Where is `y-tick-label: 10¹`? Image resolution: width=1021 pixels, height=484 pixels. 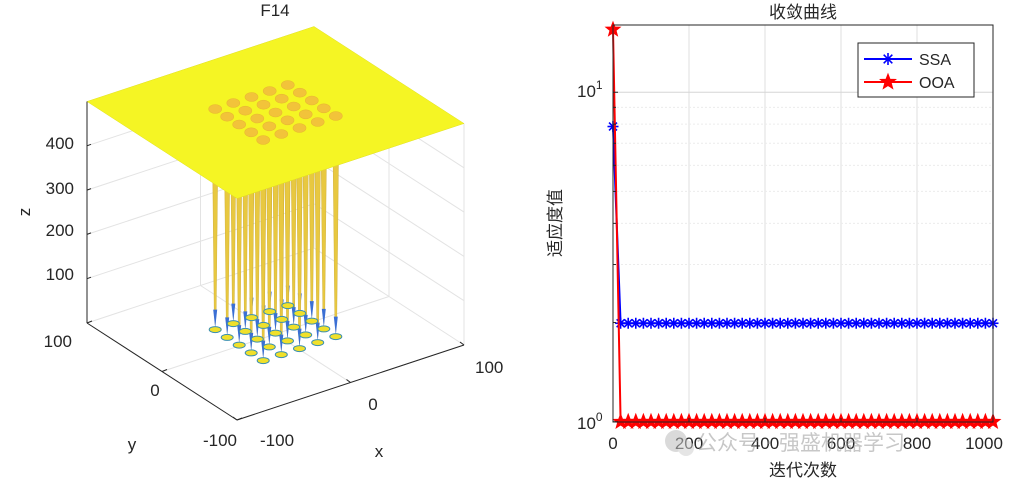 y-tick-label: 10¹ is located at coordinates (590, 89).